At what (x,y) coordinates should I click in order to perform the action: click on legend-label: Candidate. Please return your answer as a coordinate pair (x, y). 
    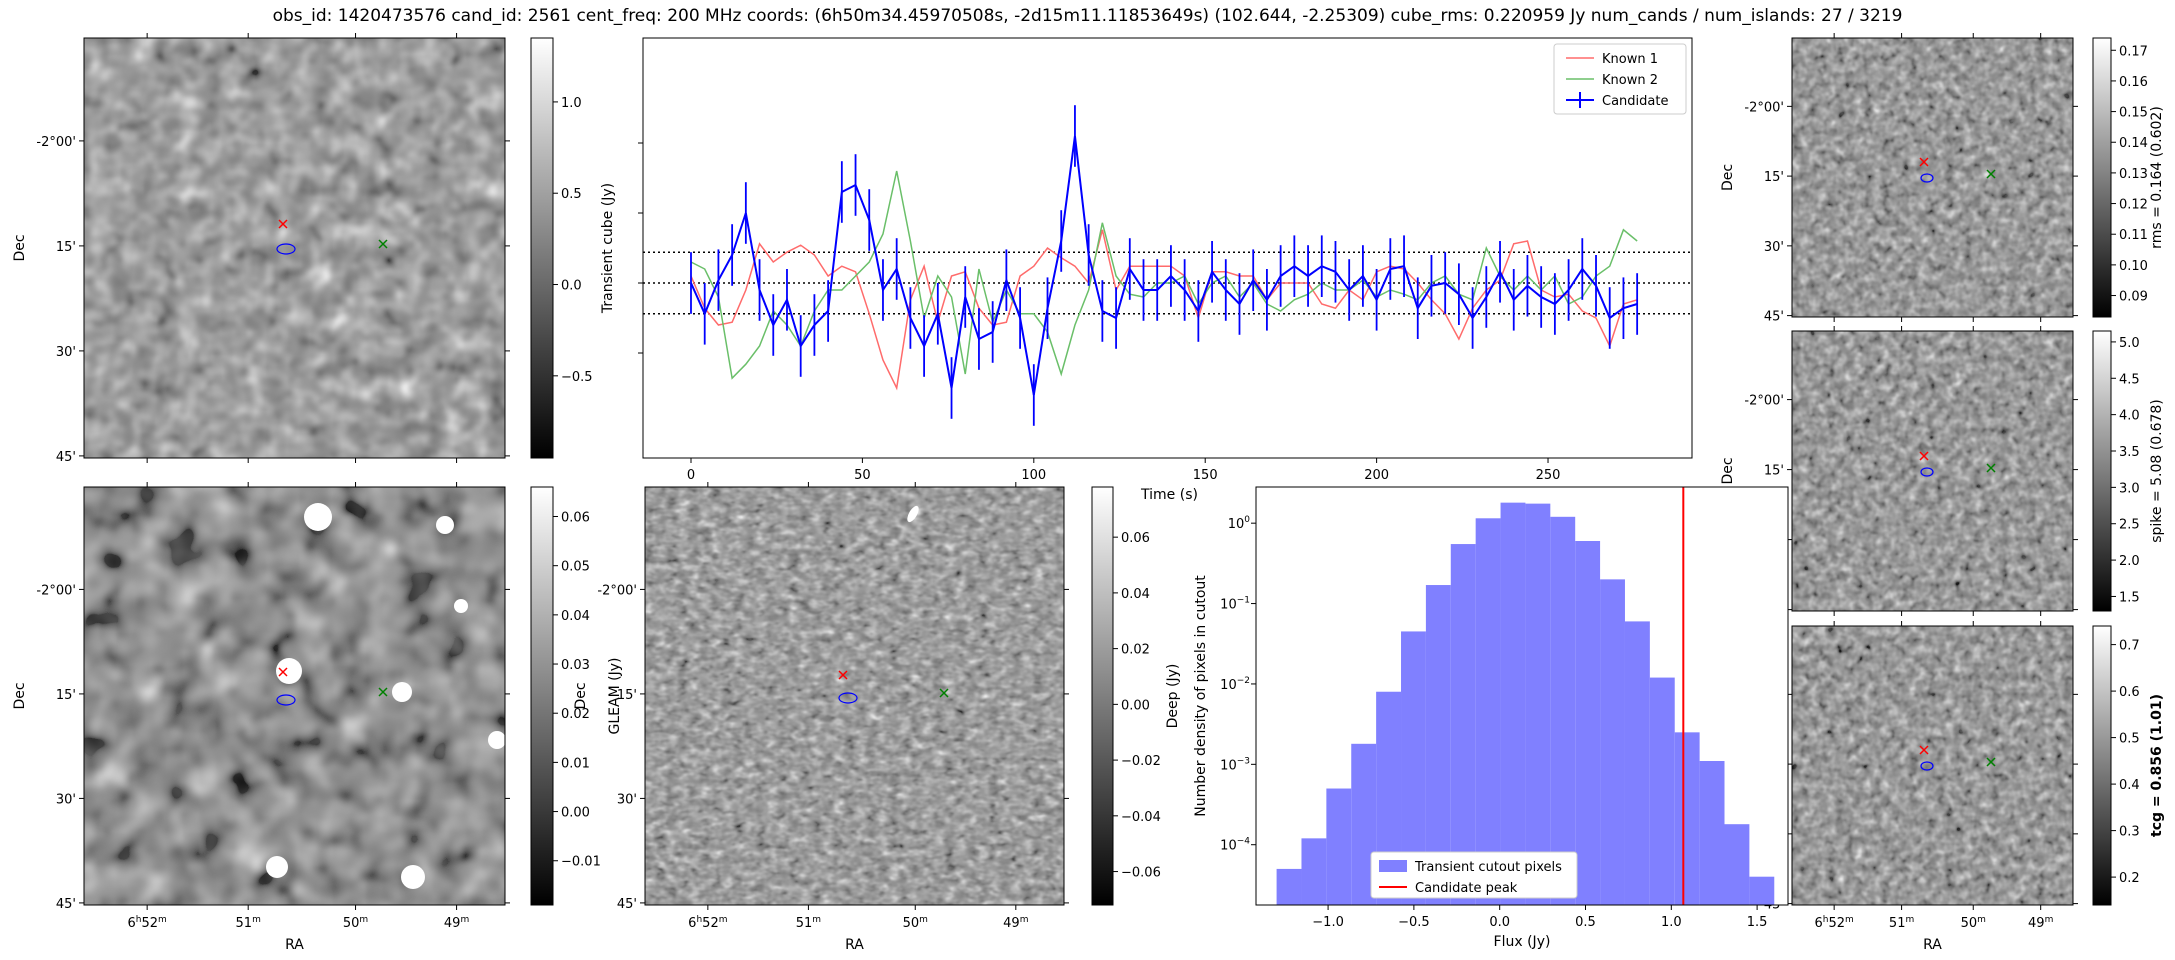
    Looking at the image, I should click on (1635, 101).